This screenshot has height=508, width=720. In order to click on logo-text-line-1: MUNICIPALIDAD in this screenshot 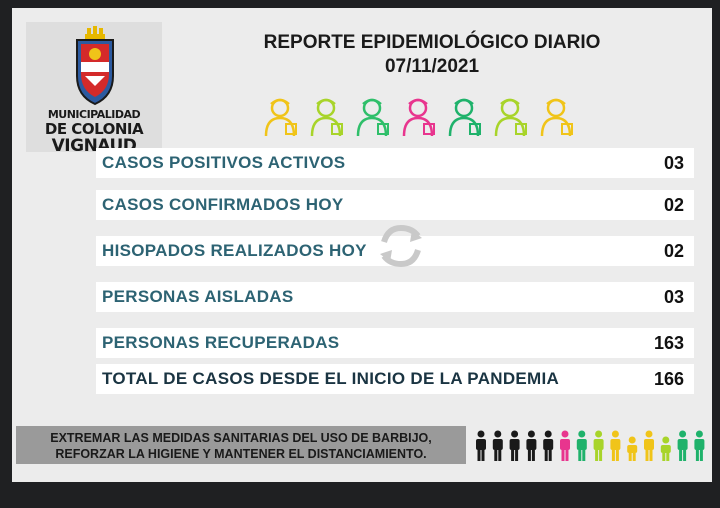, I will do `click(94, 114)`.